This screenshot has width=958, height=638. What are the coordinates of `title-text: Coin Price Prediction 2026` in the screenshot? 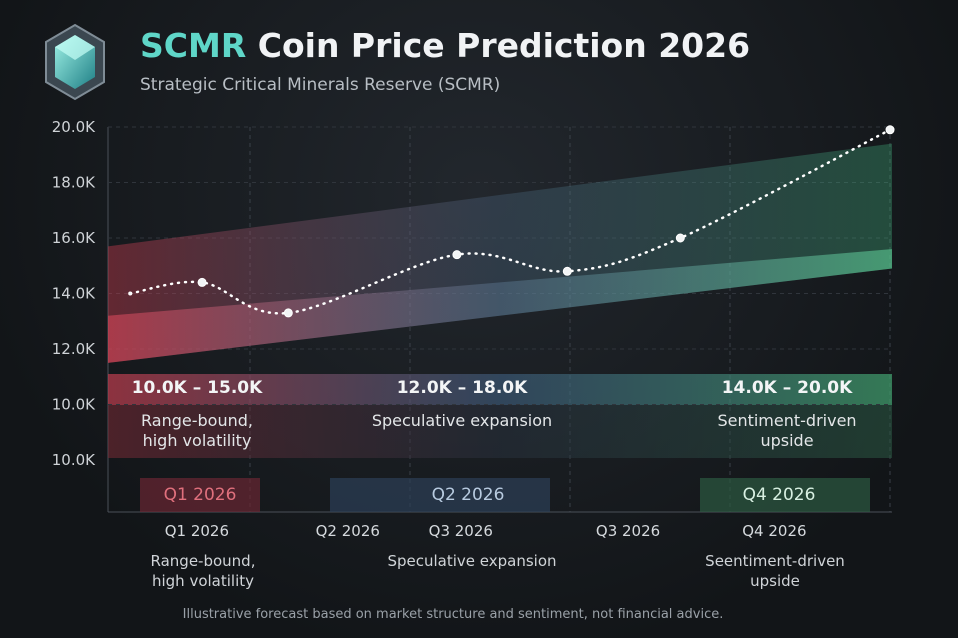 It's located at (504, 45).